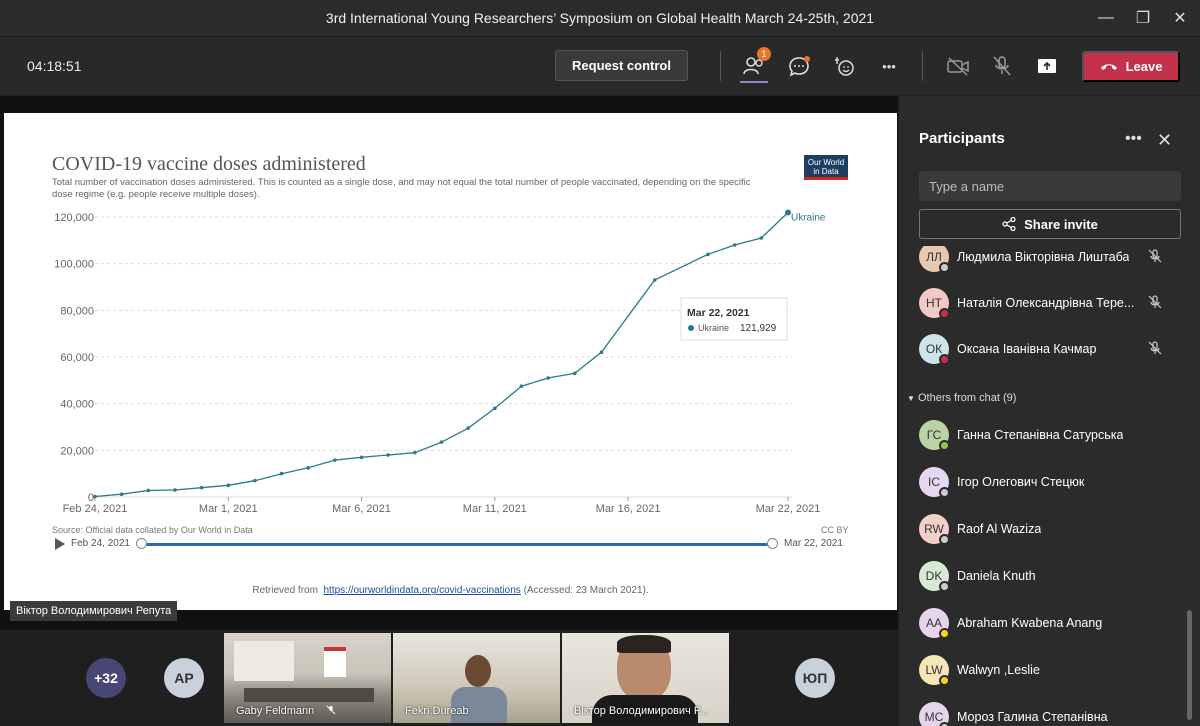 The height and width of the screenshot is (726, 1200). Describe the element at coordinates (1189, 665) in the screenshot. I see `panel-scrollbar` at that location.